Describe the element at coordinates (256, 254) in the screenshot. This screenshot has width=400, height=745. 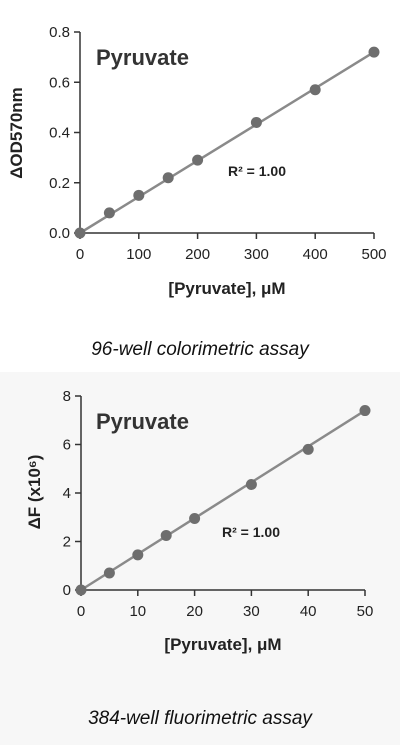
I see `x-tick-label: 300` at that location.